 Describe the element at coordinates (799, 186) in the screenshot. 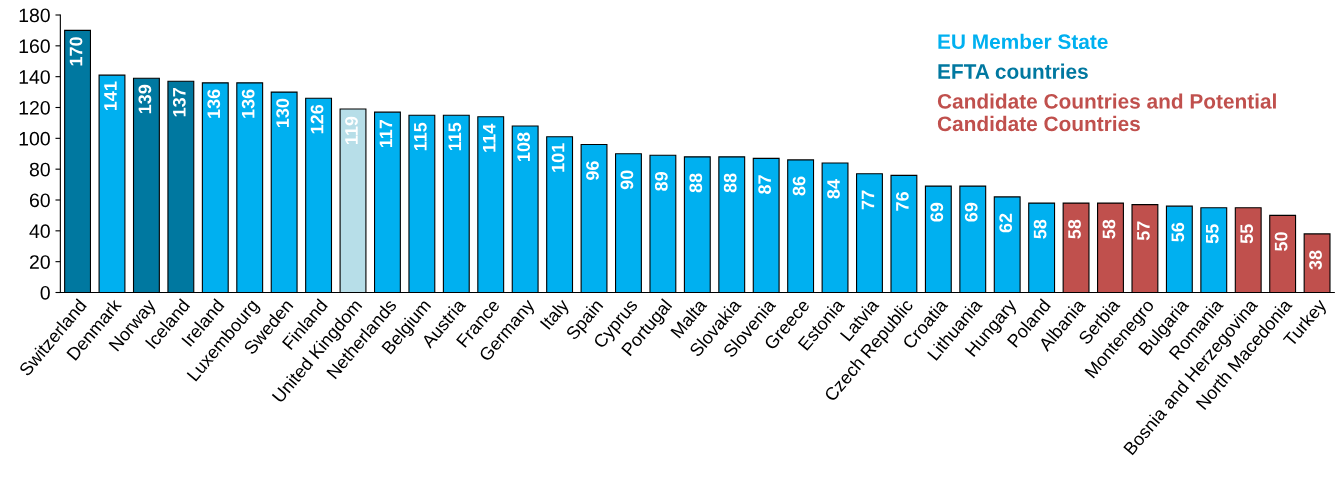

I see `data-label: 86` at that location.